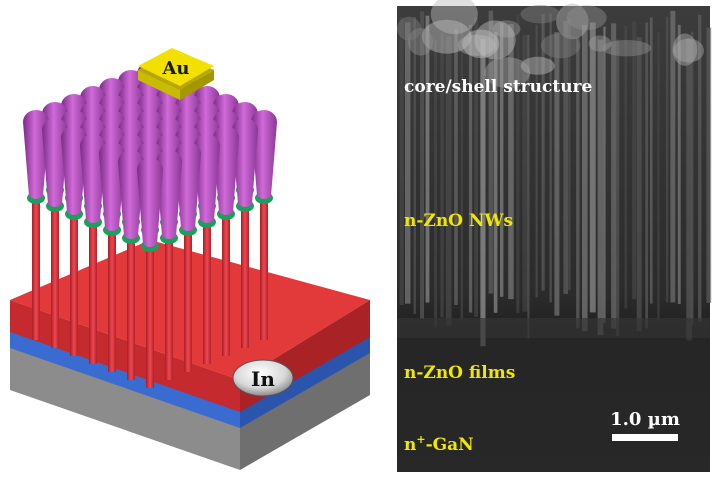 This screenshot has height=479, width=716. I want to click on substrate-label-plus: +, so click(420, 439).